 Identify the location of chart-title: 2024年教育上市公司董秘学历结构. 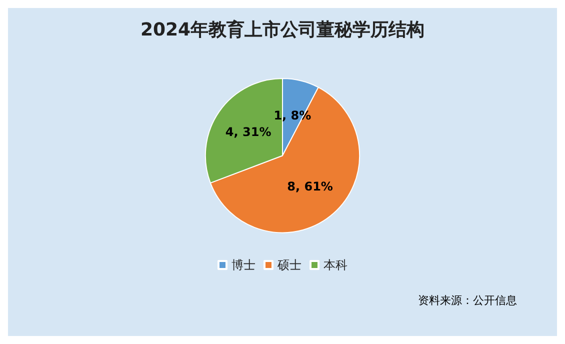
(282, 29).